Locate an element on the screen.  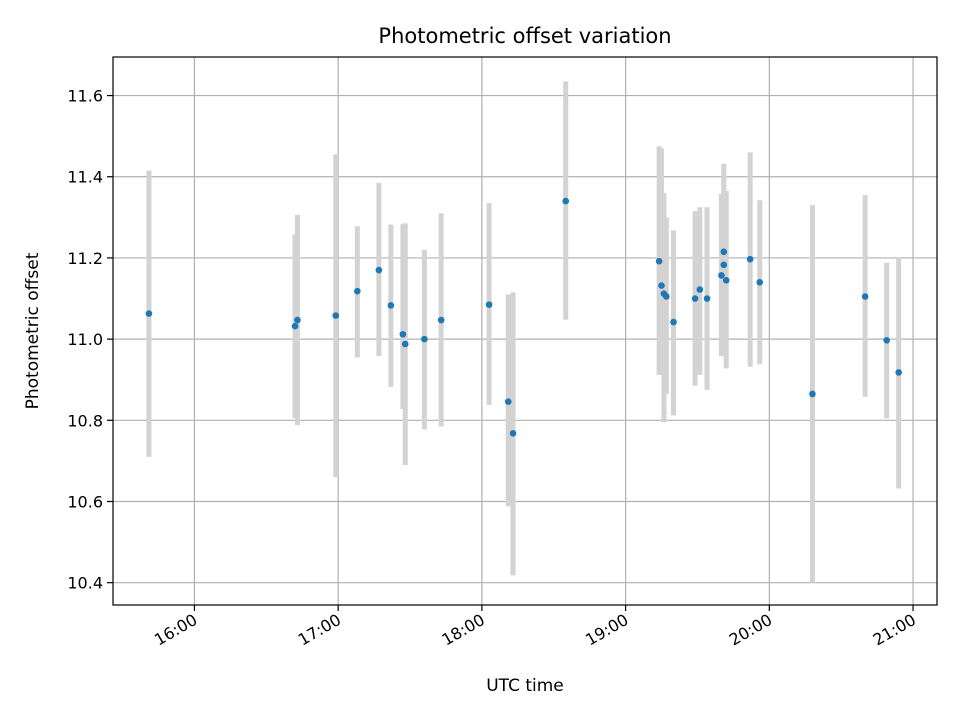
y-tick-label: 11.6 is located at coordinates (85, 96).